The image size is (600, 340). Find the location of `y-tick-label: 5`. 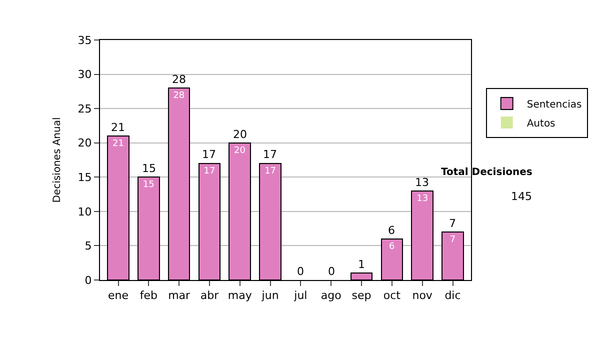

y-tick-label: 5 is located at coordinates (88, 246).